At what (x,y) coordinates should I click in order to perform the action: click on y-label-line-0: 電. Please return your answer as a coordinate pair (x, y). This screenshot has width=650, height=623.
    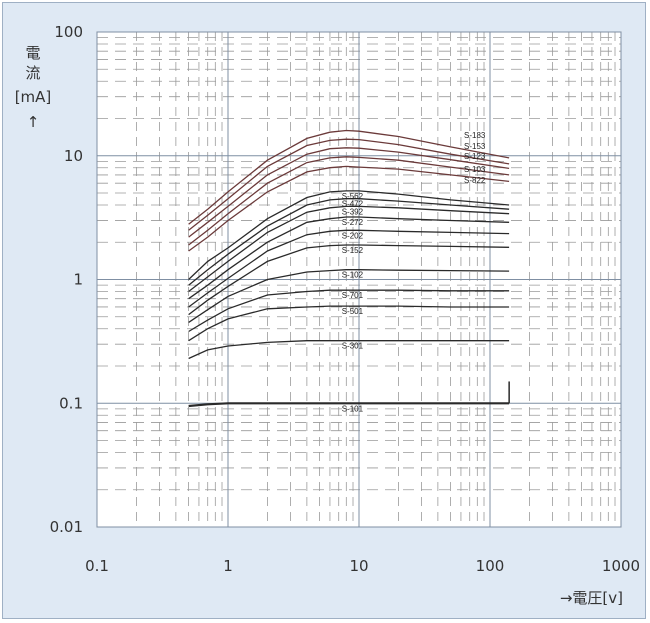
    Looking at the image, I should click on (32, 53).